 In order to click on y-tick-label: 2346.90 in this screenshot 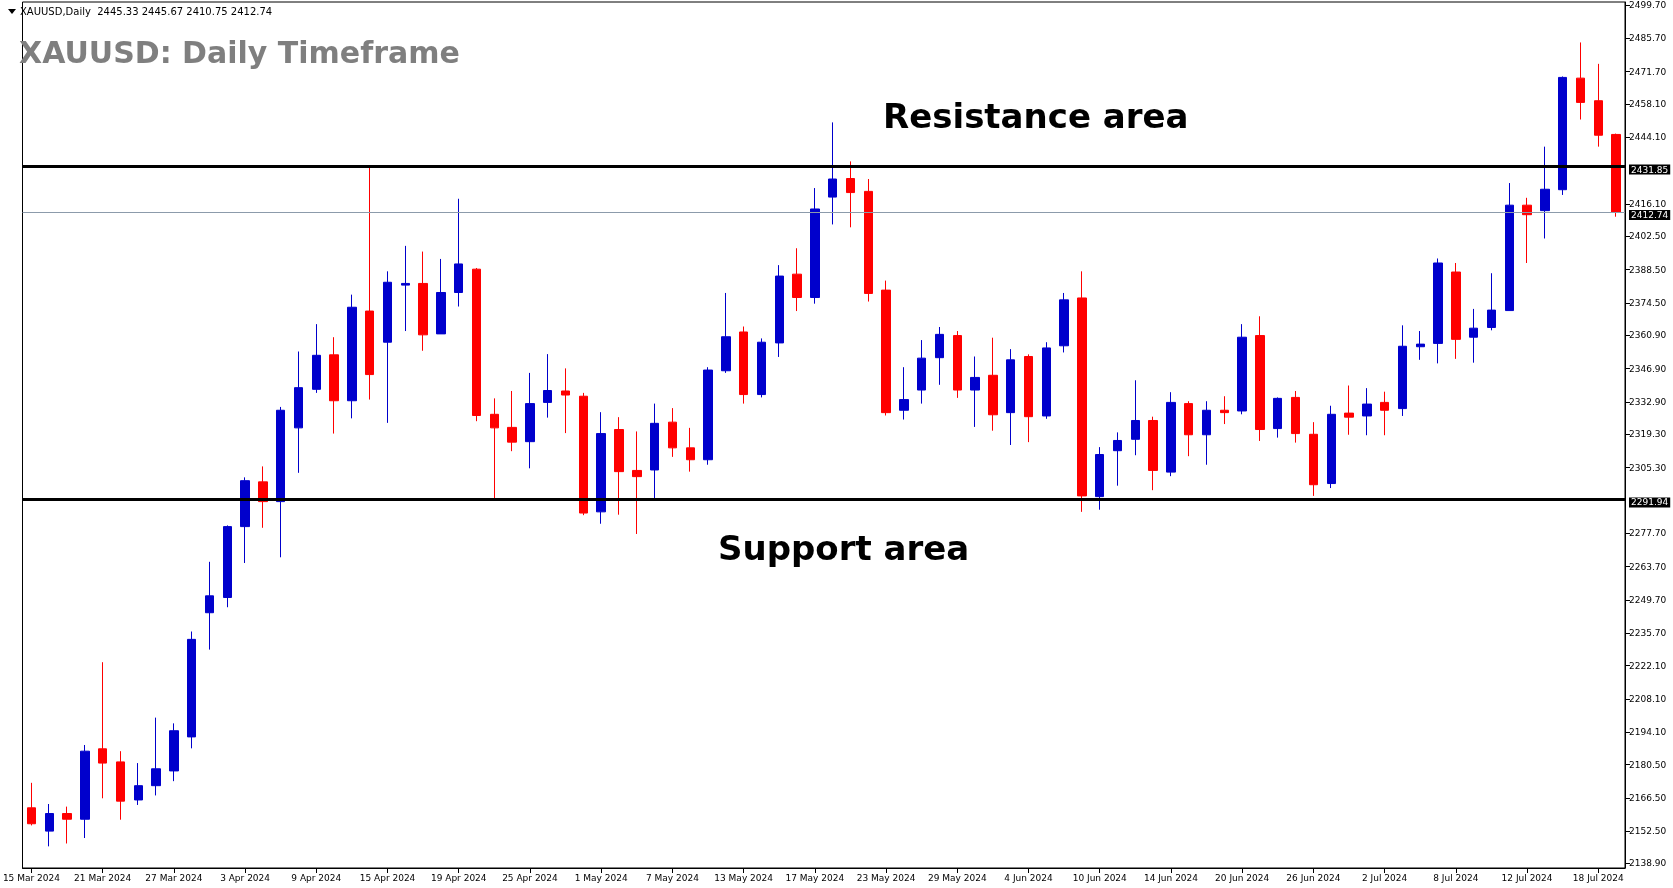, I will do `click(1648, 368)`.